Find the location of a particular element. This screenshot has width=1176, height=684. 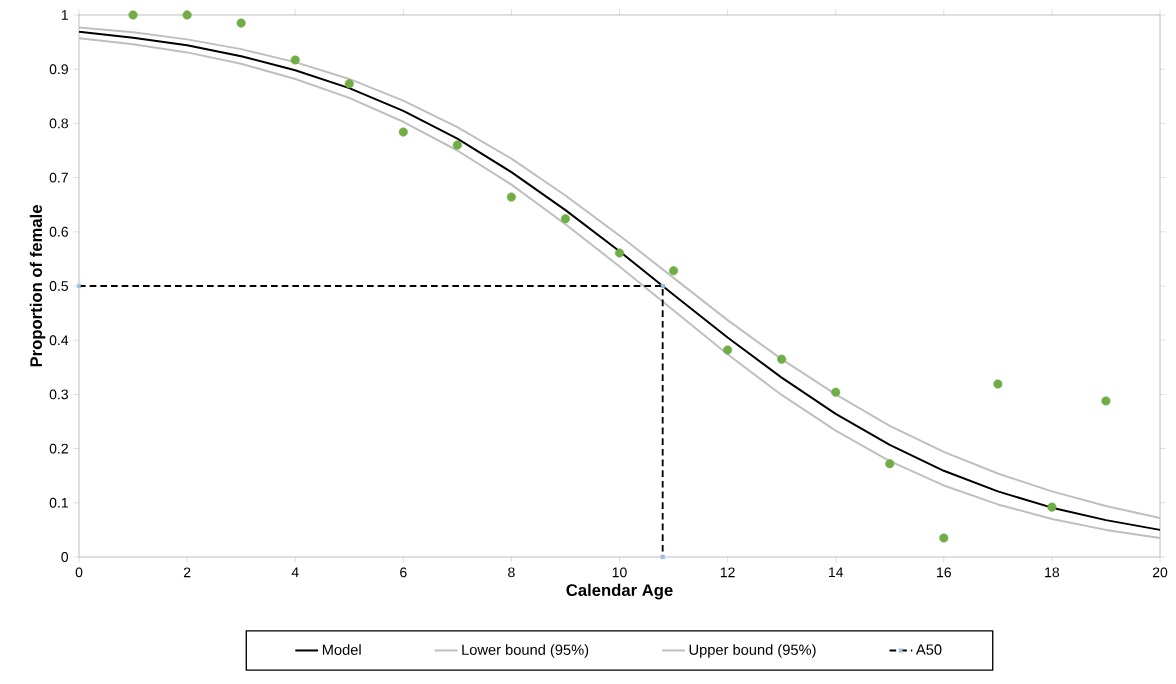

x-tick-label: 12 is located at coordinates (727, 572).